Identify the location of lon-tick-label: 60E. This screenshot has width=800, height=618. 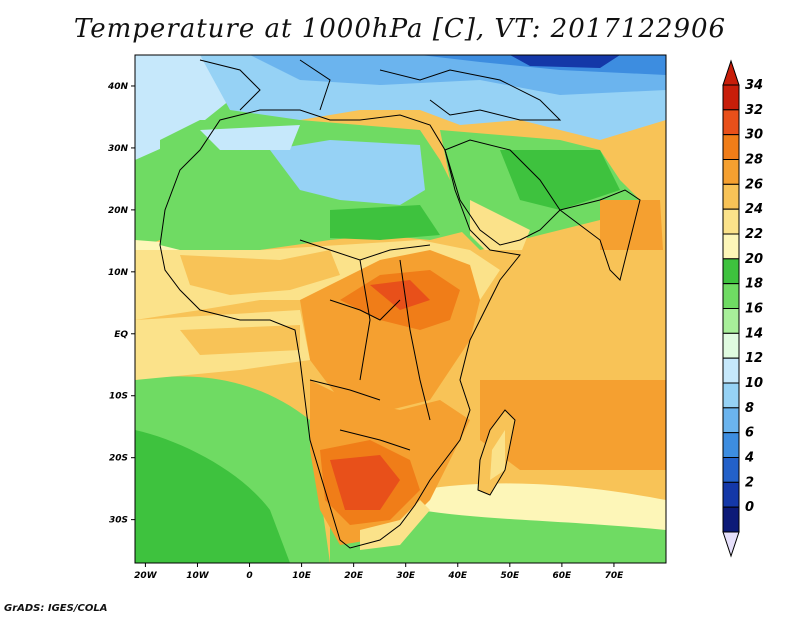
(563, 576).